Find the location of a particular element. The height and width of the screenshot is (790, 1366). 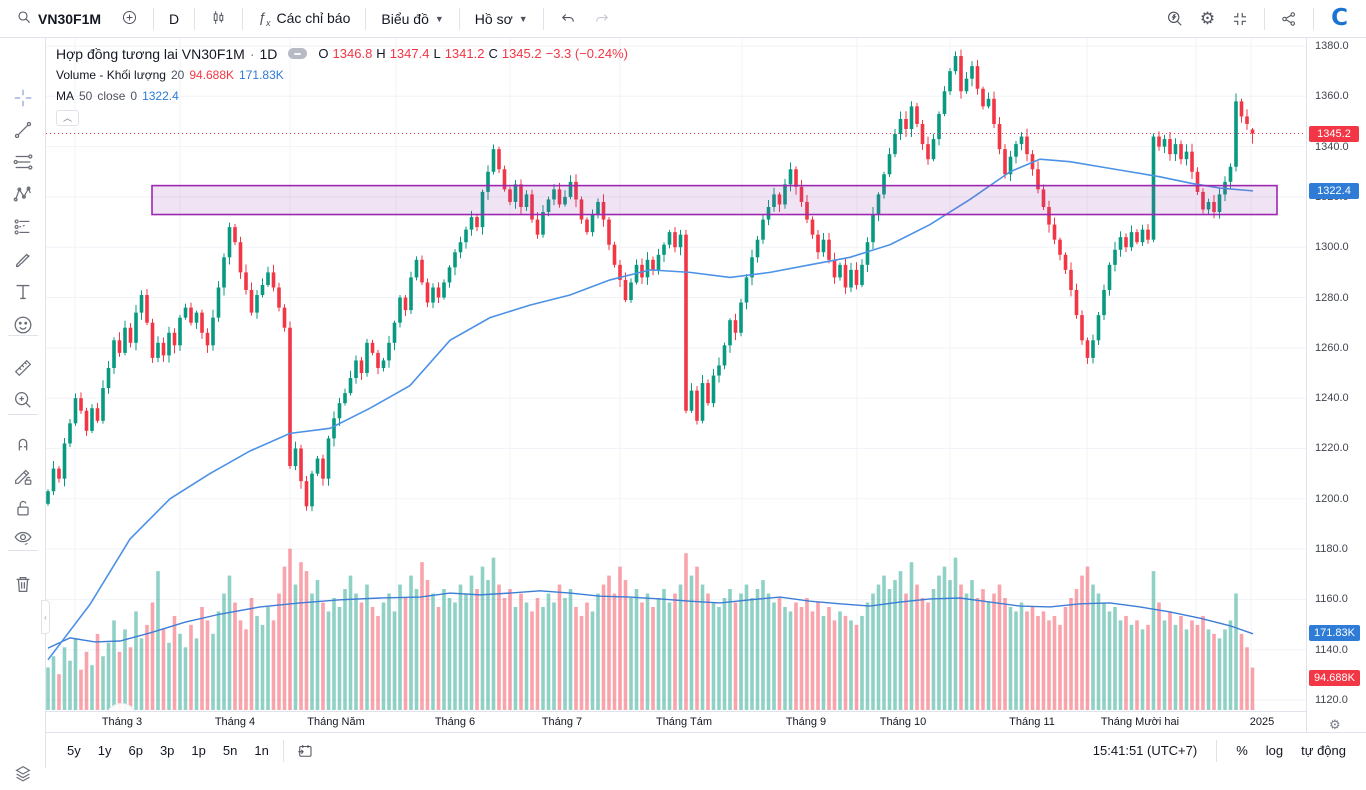

compare-add-button is located at coordinates (129, 19).